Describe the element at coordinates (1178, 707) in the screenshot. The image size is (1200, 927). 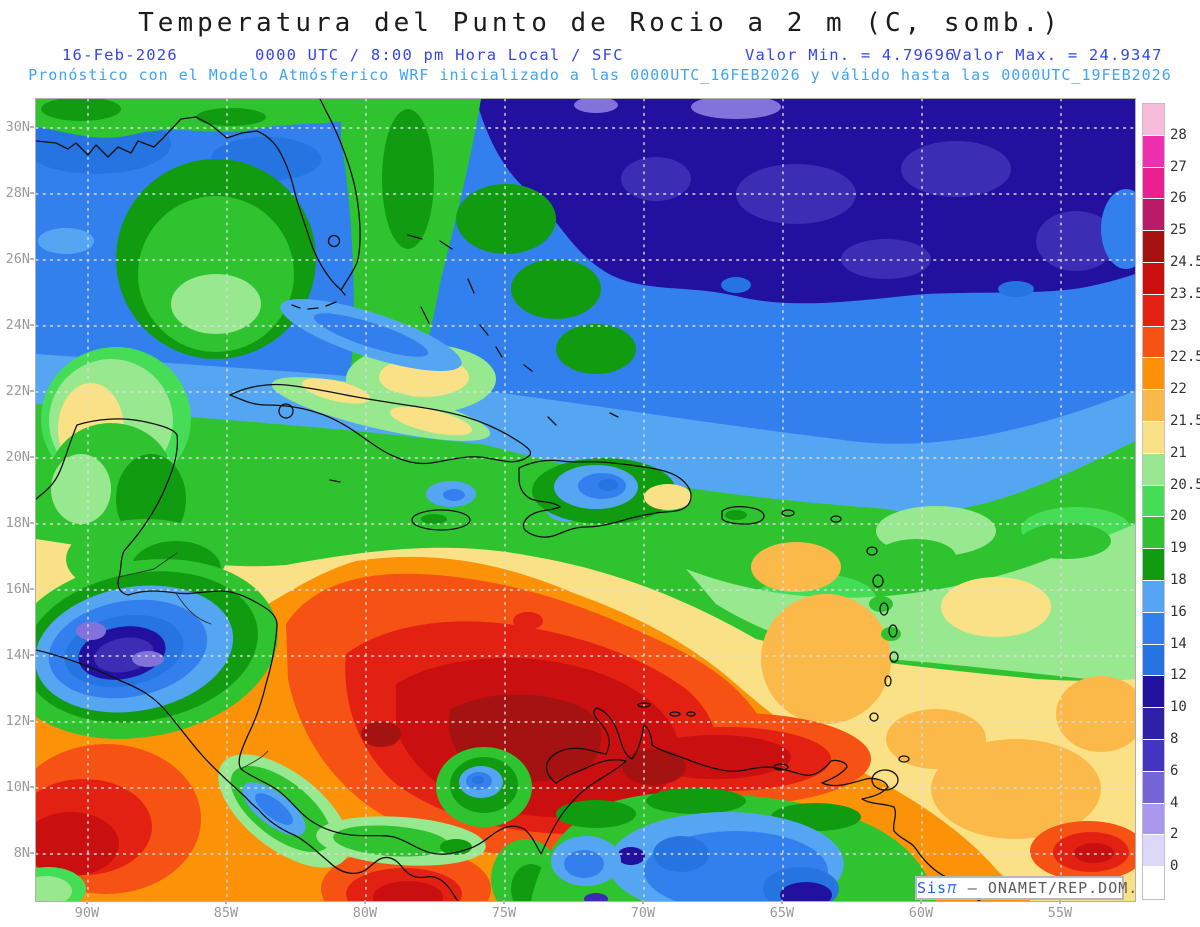
I see `colorbar-tick-label: 10` at that location.